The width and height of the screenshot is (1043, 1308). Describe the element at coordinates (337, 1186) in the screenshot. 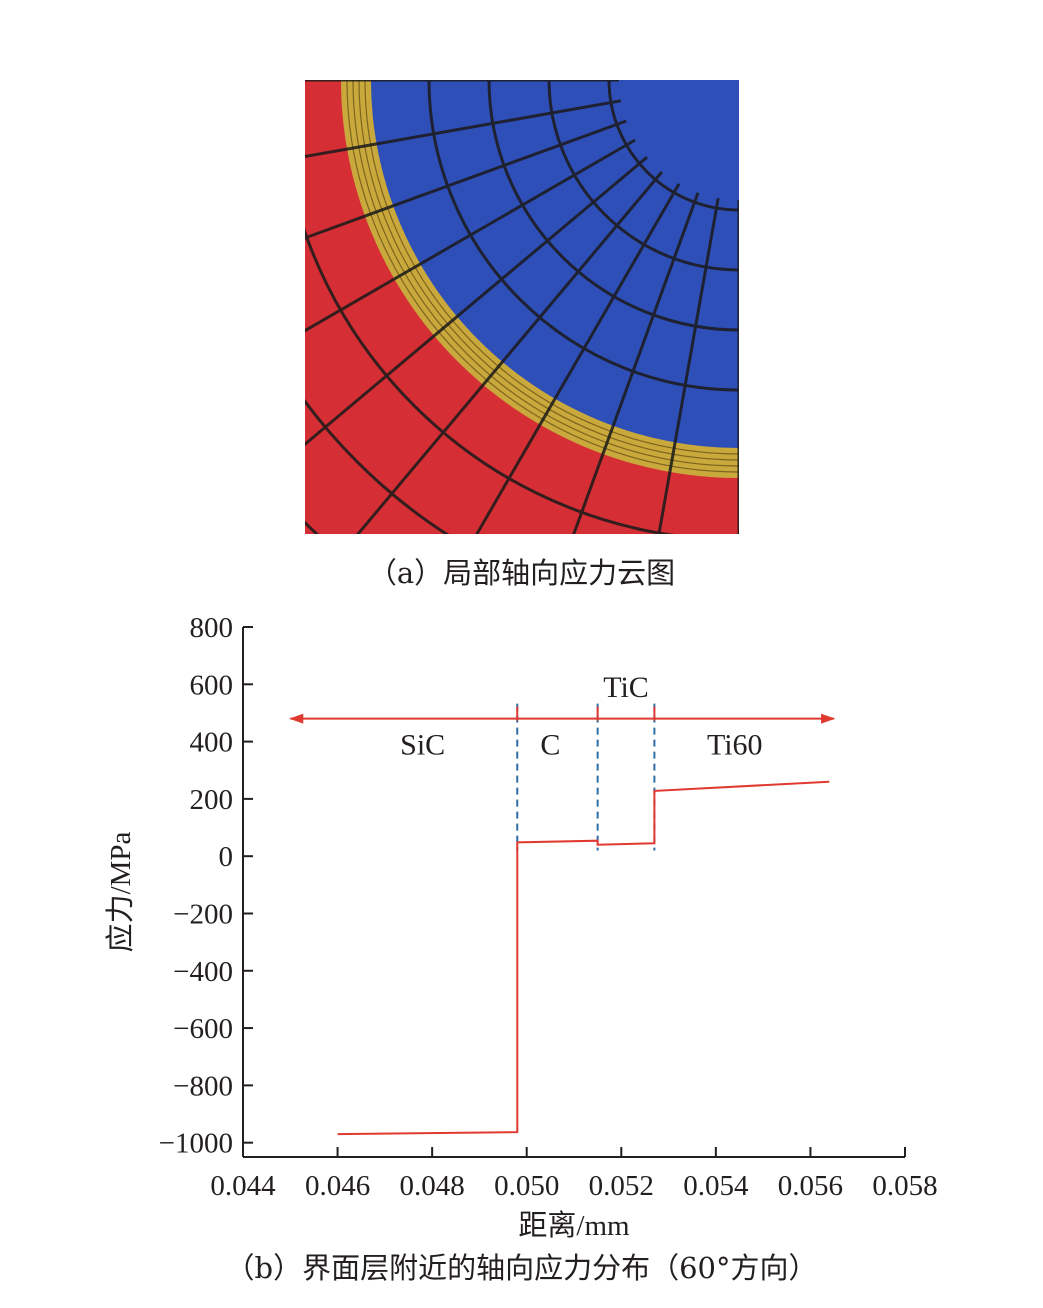

I see `x-tick-label: 0.046` at that location.